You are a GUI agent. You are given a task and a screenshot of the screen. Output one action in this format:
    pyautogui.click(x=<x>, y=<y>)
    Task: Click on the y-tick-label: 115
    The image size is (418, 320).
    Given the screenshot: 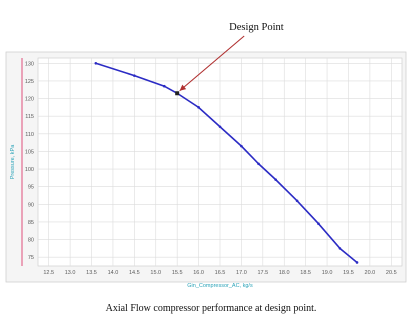 What is the action you would take?
    pyautogui.click(x=29, y=117)
    